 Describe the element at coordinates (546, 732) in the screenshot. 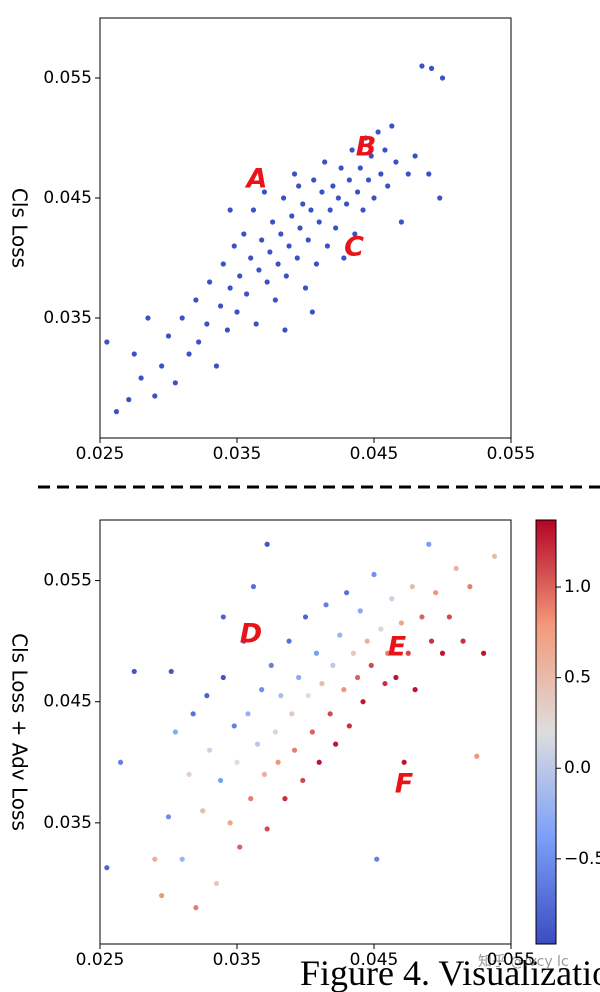

I see `colorbar` at that location.